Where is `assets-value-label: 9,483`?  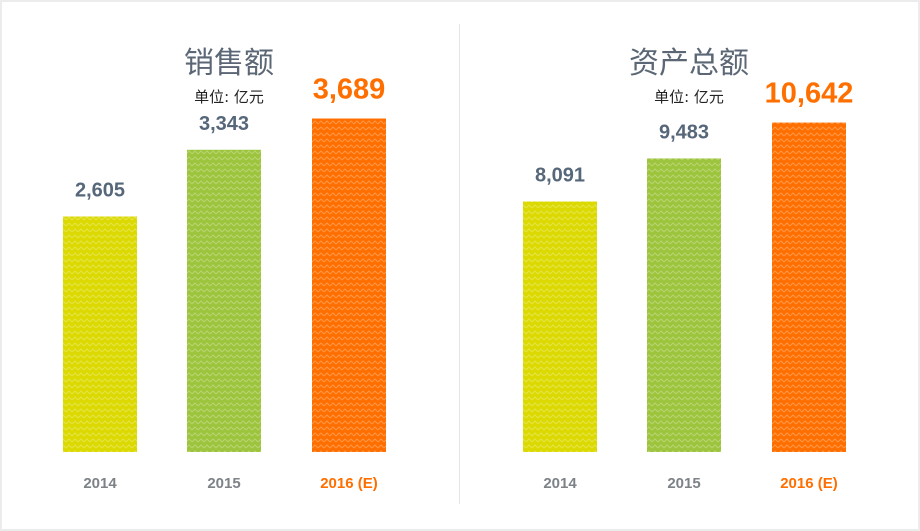
assets-value-label: 9,483 is located at coordinates (684, 132).